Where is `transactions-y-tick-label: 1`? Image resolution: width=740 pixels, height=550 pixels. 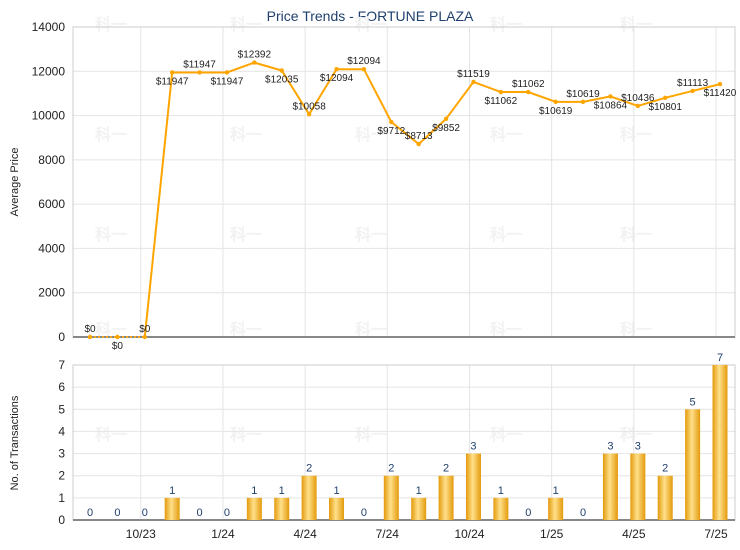
transactions-y-tick-label: 1 is located at coordinates (61, 498).